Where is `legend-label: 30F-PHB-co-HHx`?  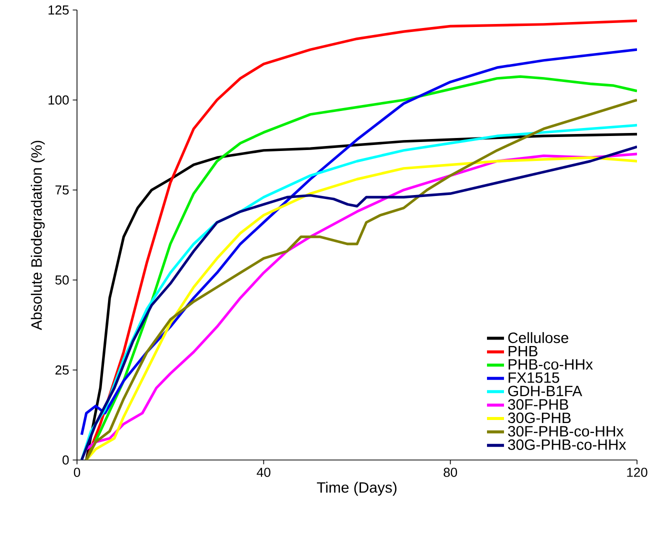
legend-label: 30F-PHB-co-HHx is located at coordinates (566, 431).